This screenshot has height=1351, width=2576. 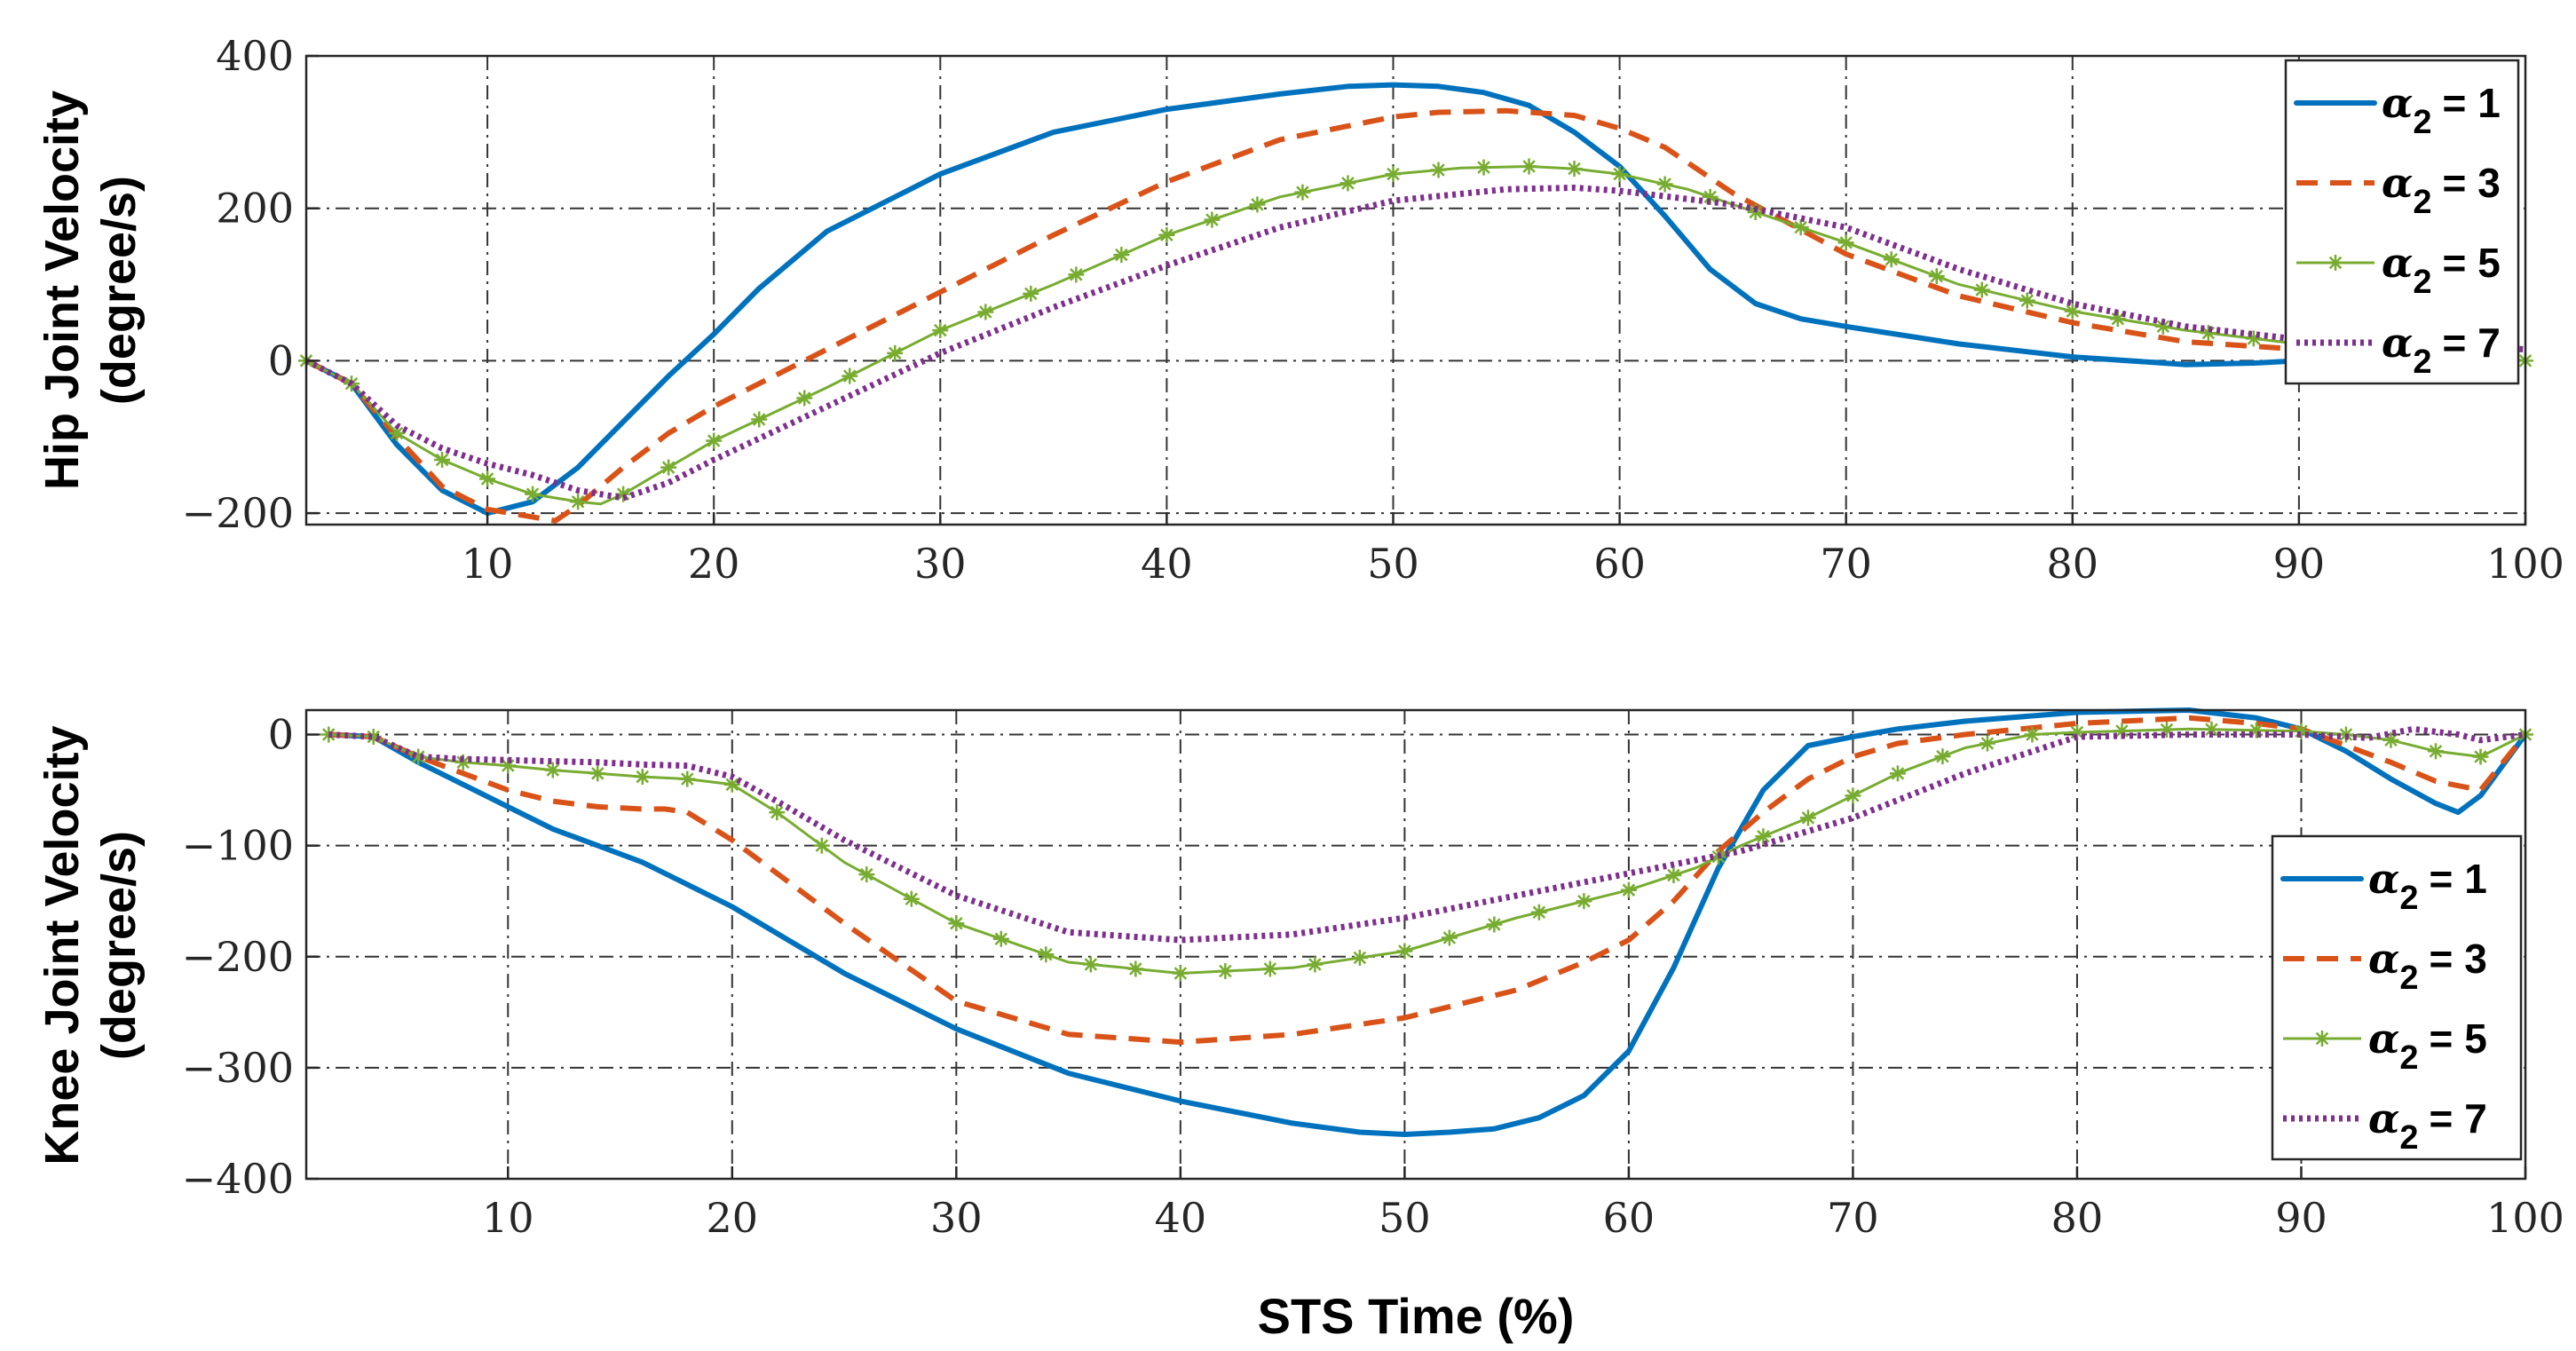 What do you see at coordinates (281, 735) in the screenshot?
I see `knee-ytick-label: 0` at bounding box center [281, 735].